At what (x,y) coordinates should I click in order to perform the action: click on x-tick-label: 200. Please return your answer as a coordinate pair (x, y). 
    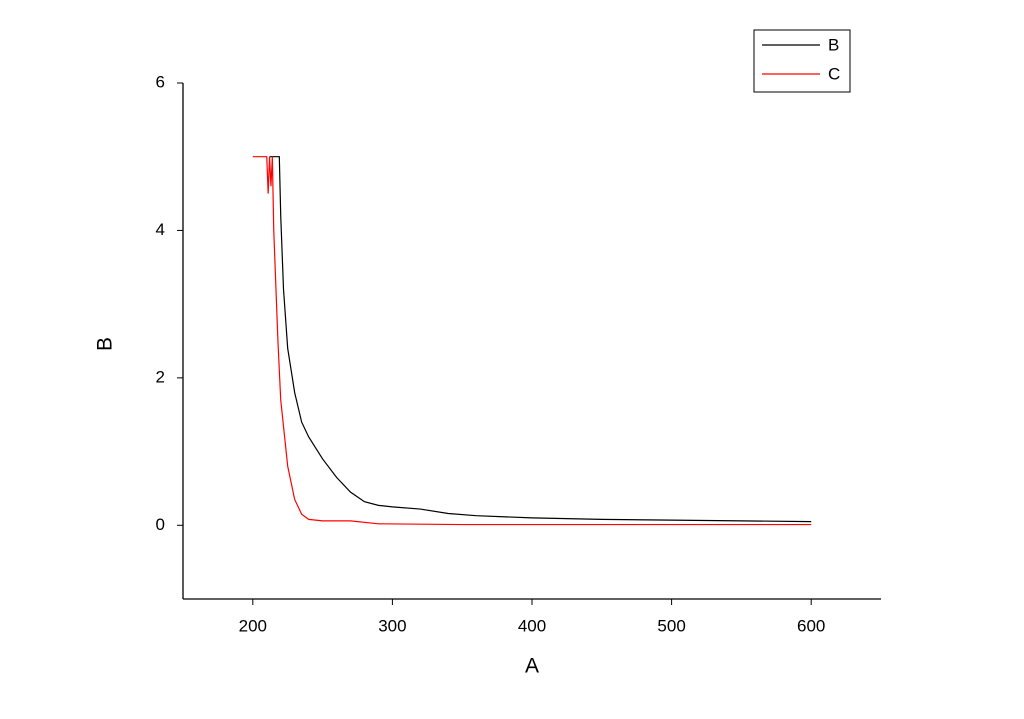
    Looking at the image, I should click on (253, 625).